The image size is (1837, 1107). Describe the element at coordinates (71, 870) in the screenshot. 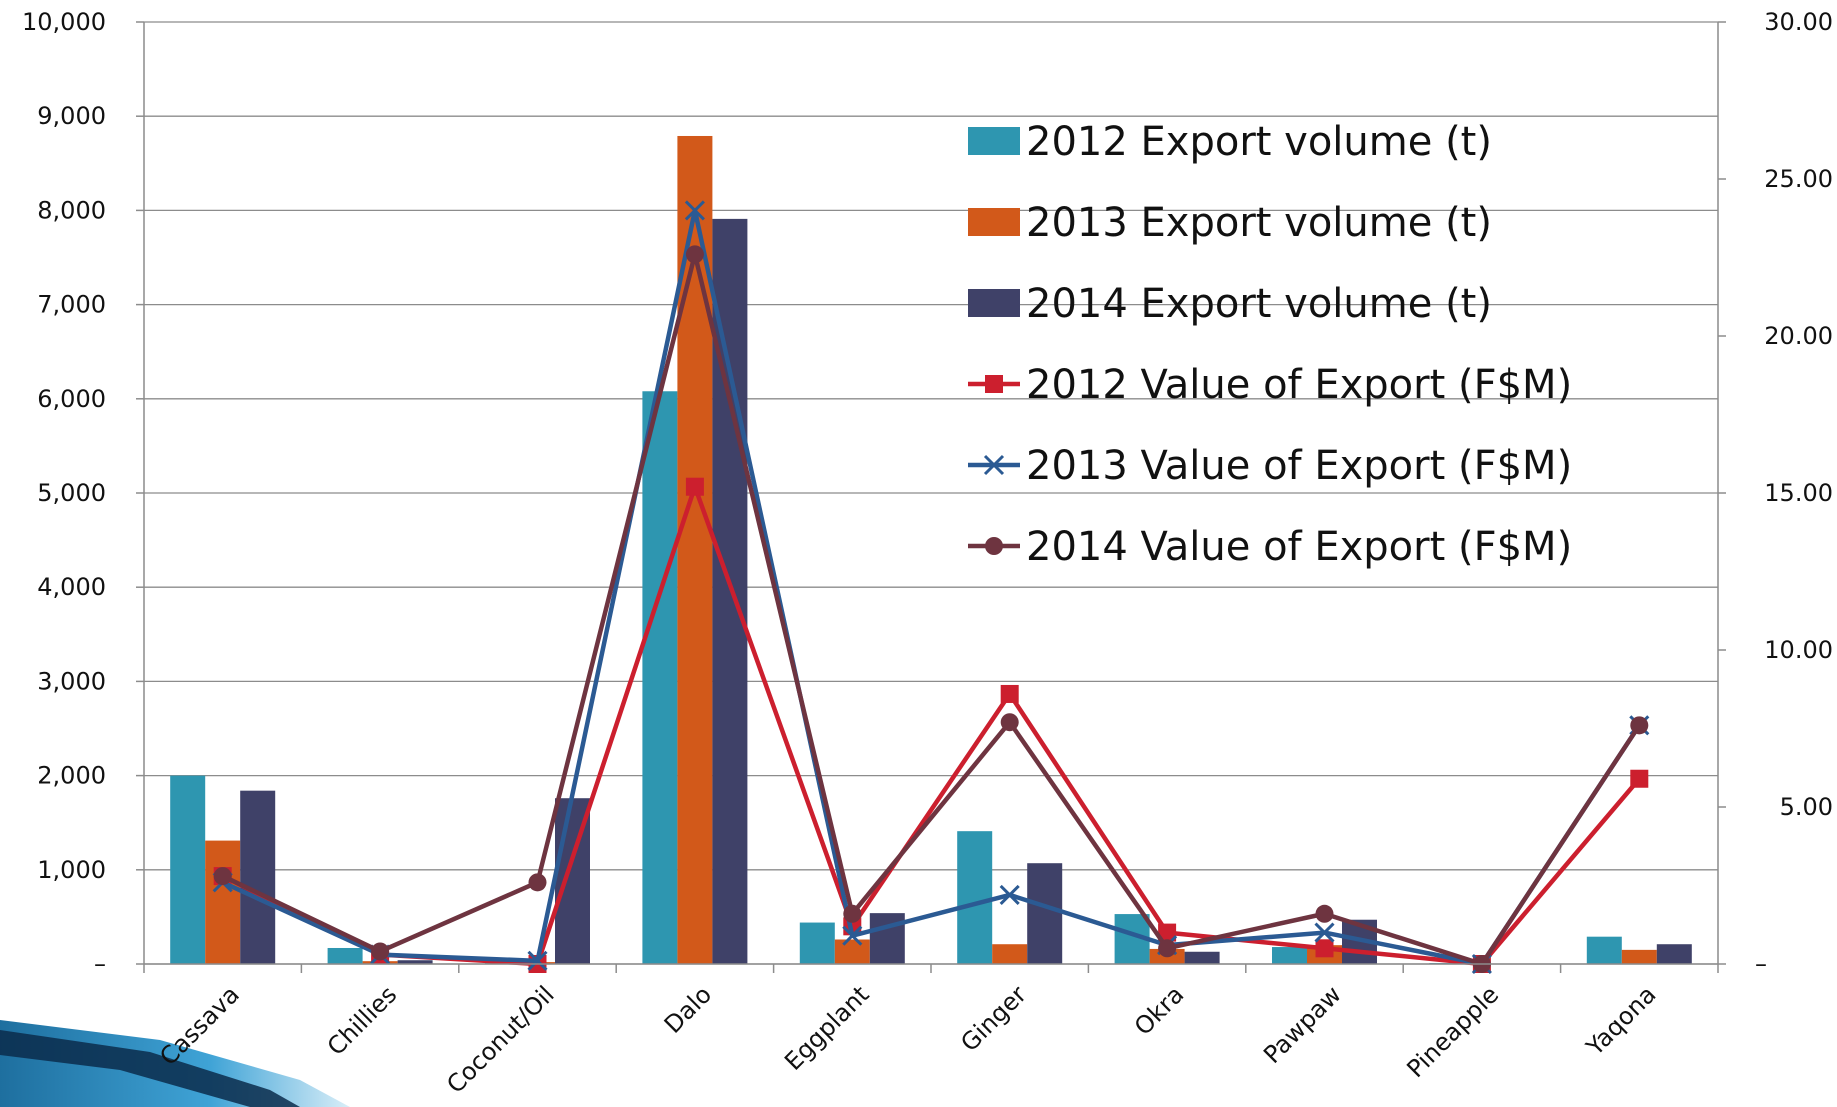

I see `y-left-tick-label: 1,000` at that location.